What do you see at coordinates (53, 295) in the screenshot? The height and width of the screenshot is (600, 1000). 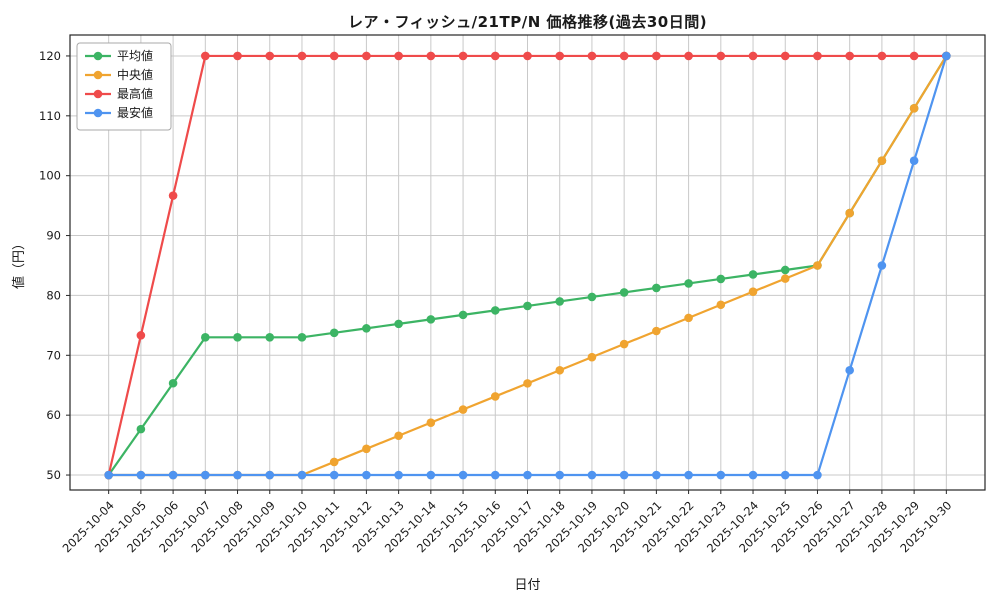 I see `y-tick-label: 80` at bounding box center [53, 295].